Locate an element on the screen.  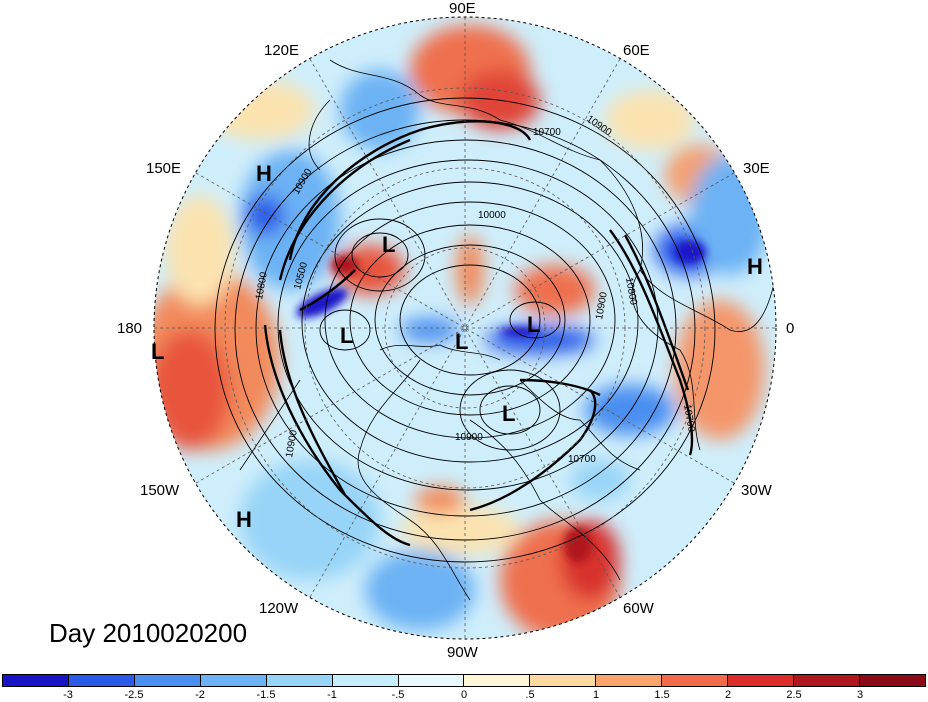
contour-label: 10000 is located at coordinates (492, 215).